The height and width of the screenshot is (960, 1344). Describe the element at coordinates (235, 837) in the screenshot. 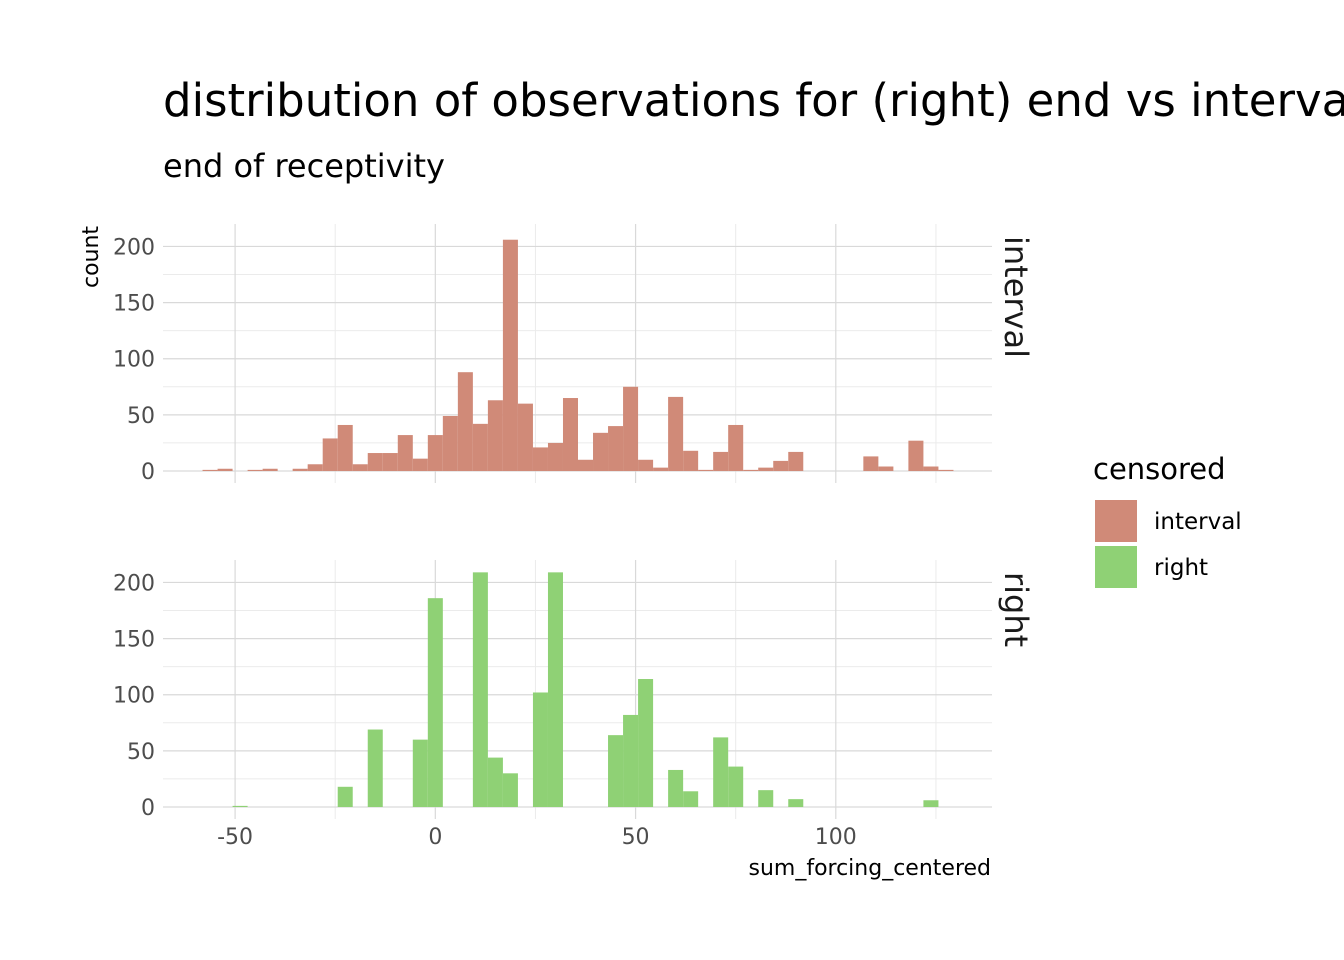

I see `x-tick-label: -50` at that location.